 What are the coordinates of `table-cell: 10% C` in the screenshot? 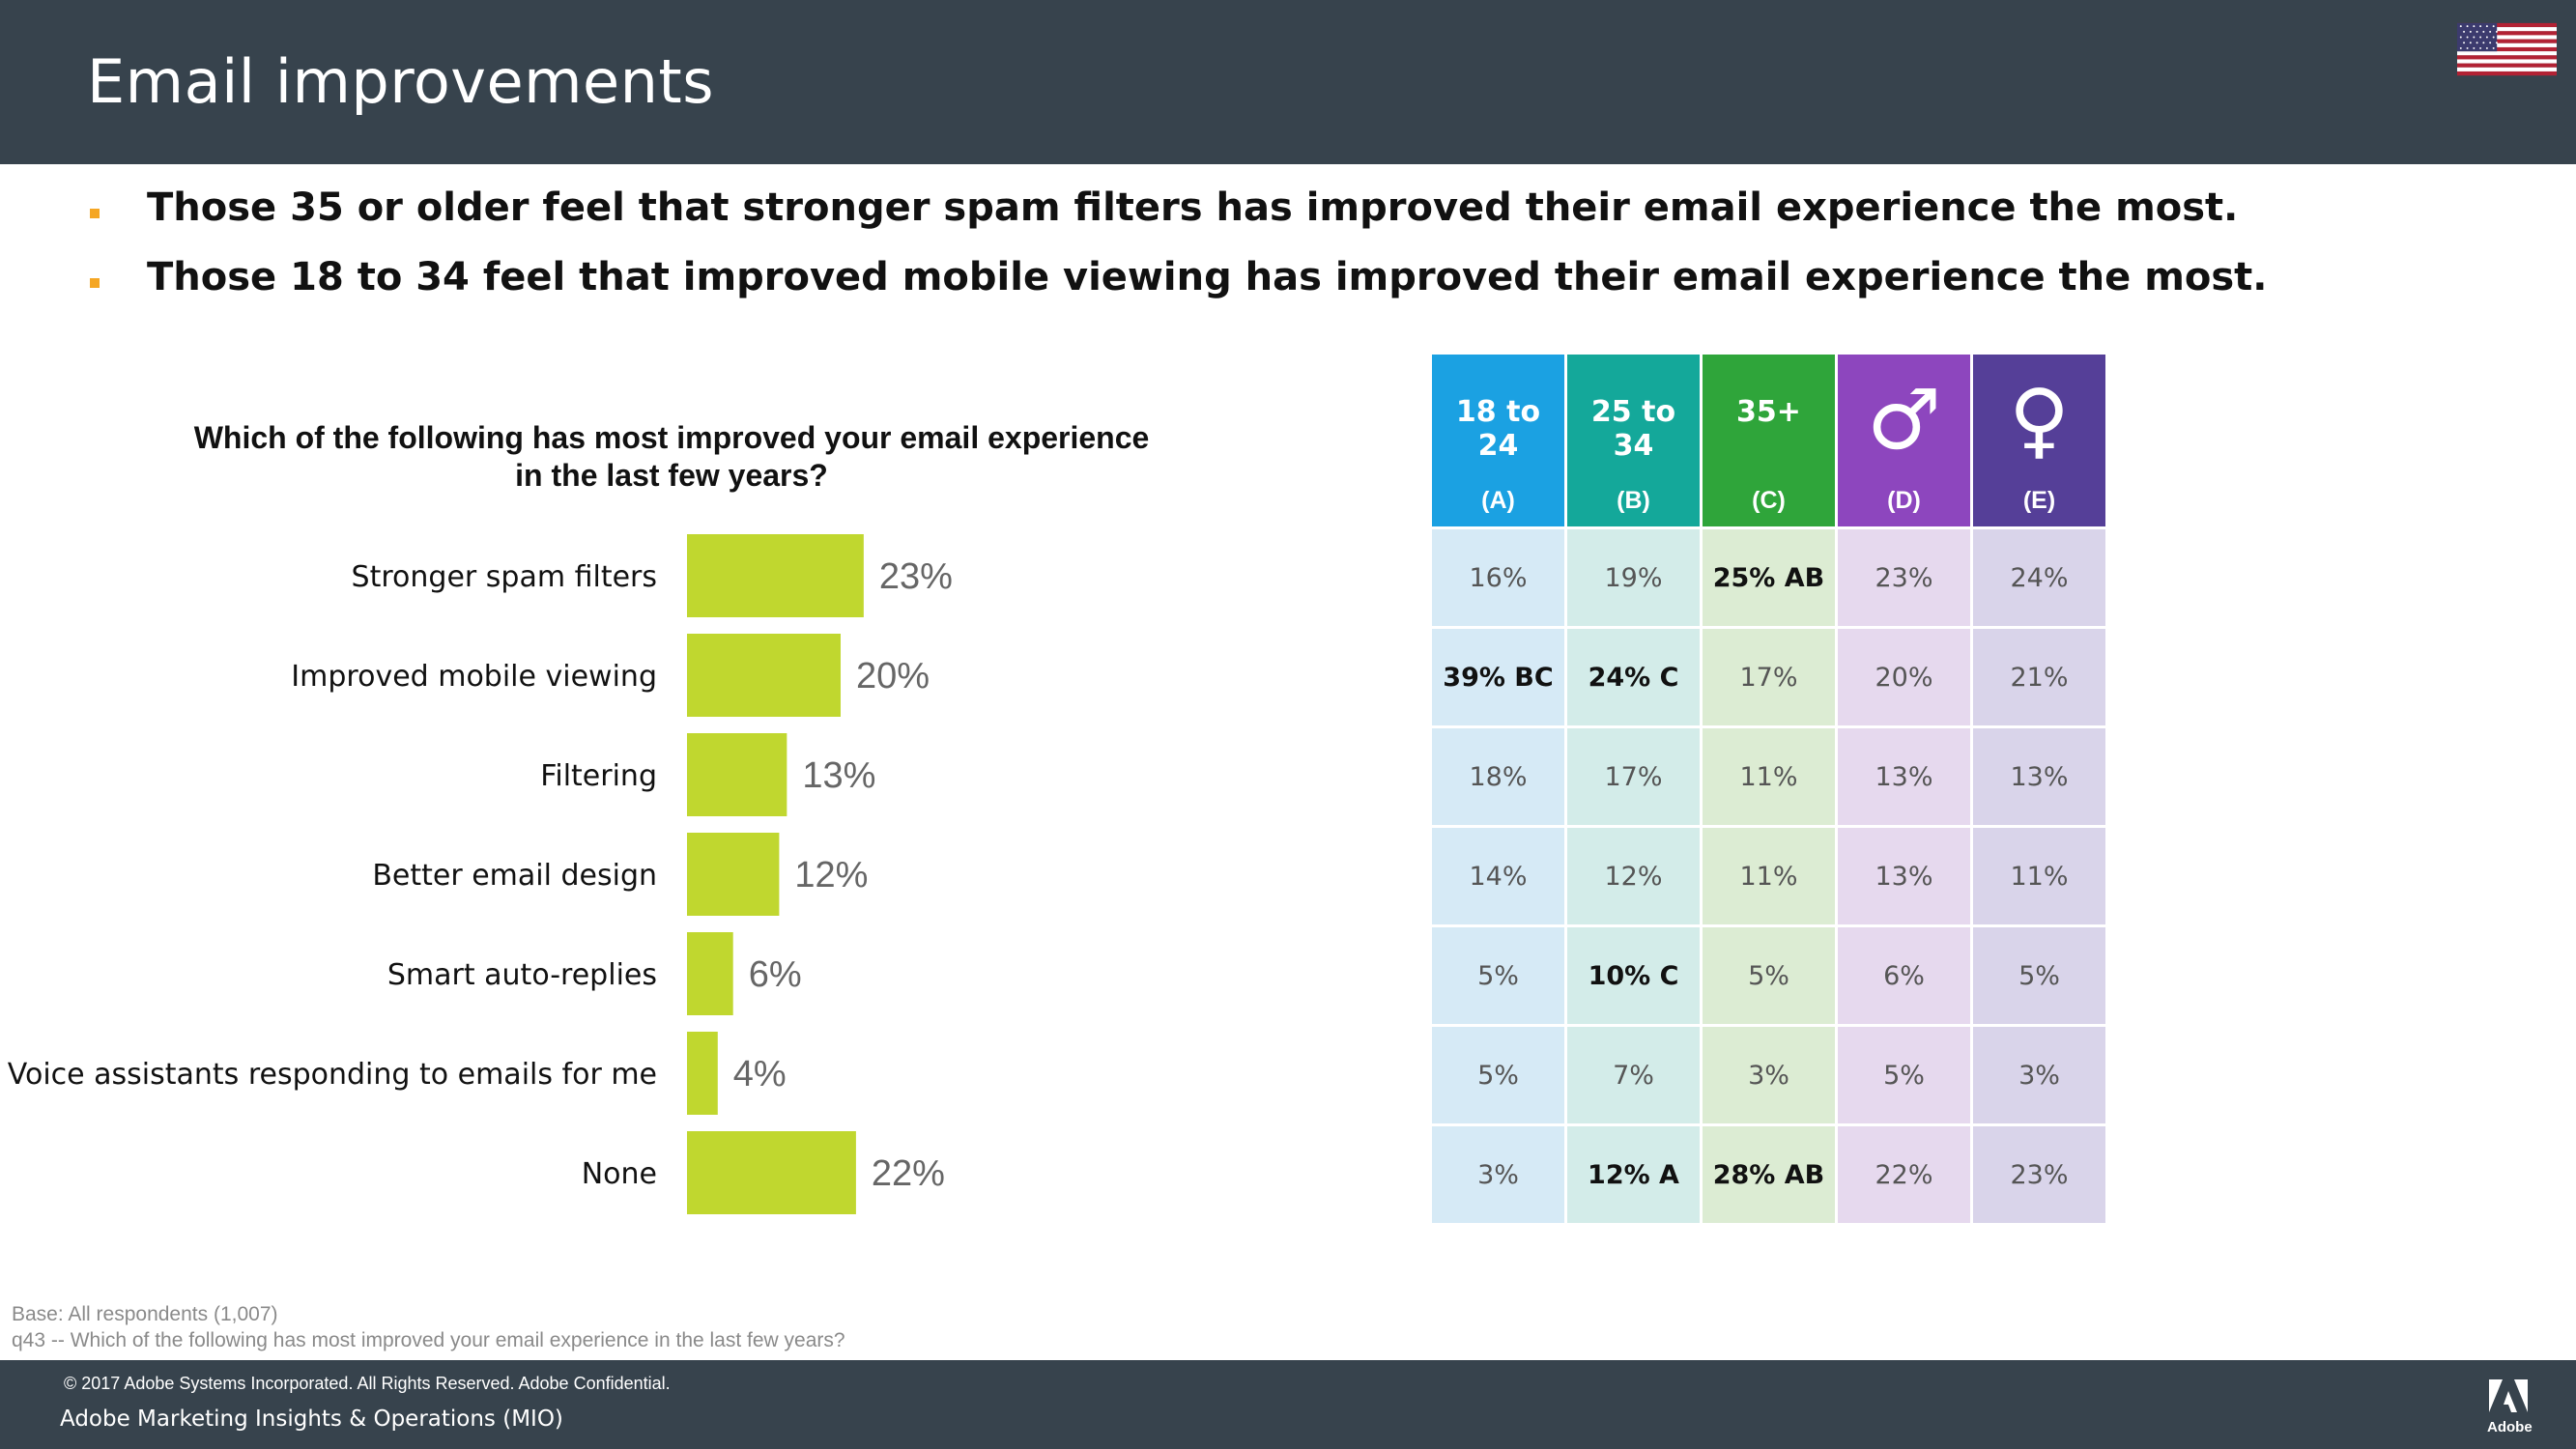 It's located at (1634, 975).